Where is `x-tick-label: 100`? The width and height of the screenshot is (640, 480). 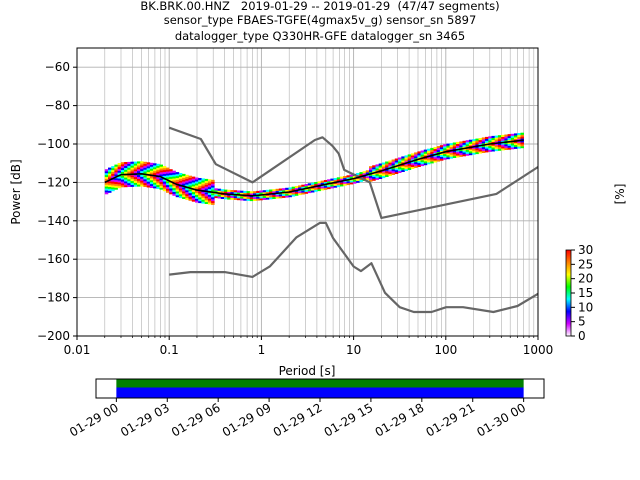
x-tick-label: 100 is located at coordinates (445, 350).